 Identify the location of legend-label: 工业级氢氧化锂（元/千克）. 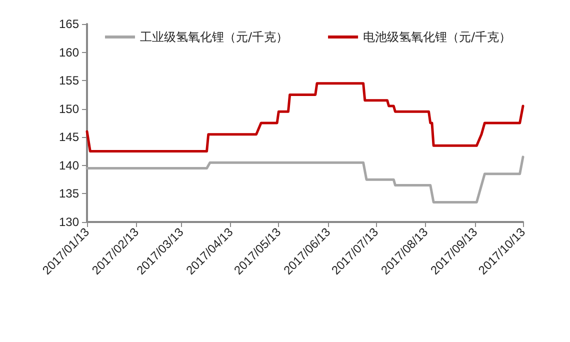
(214, 37).